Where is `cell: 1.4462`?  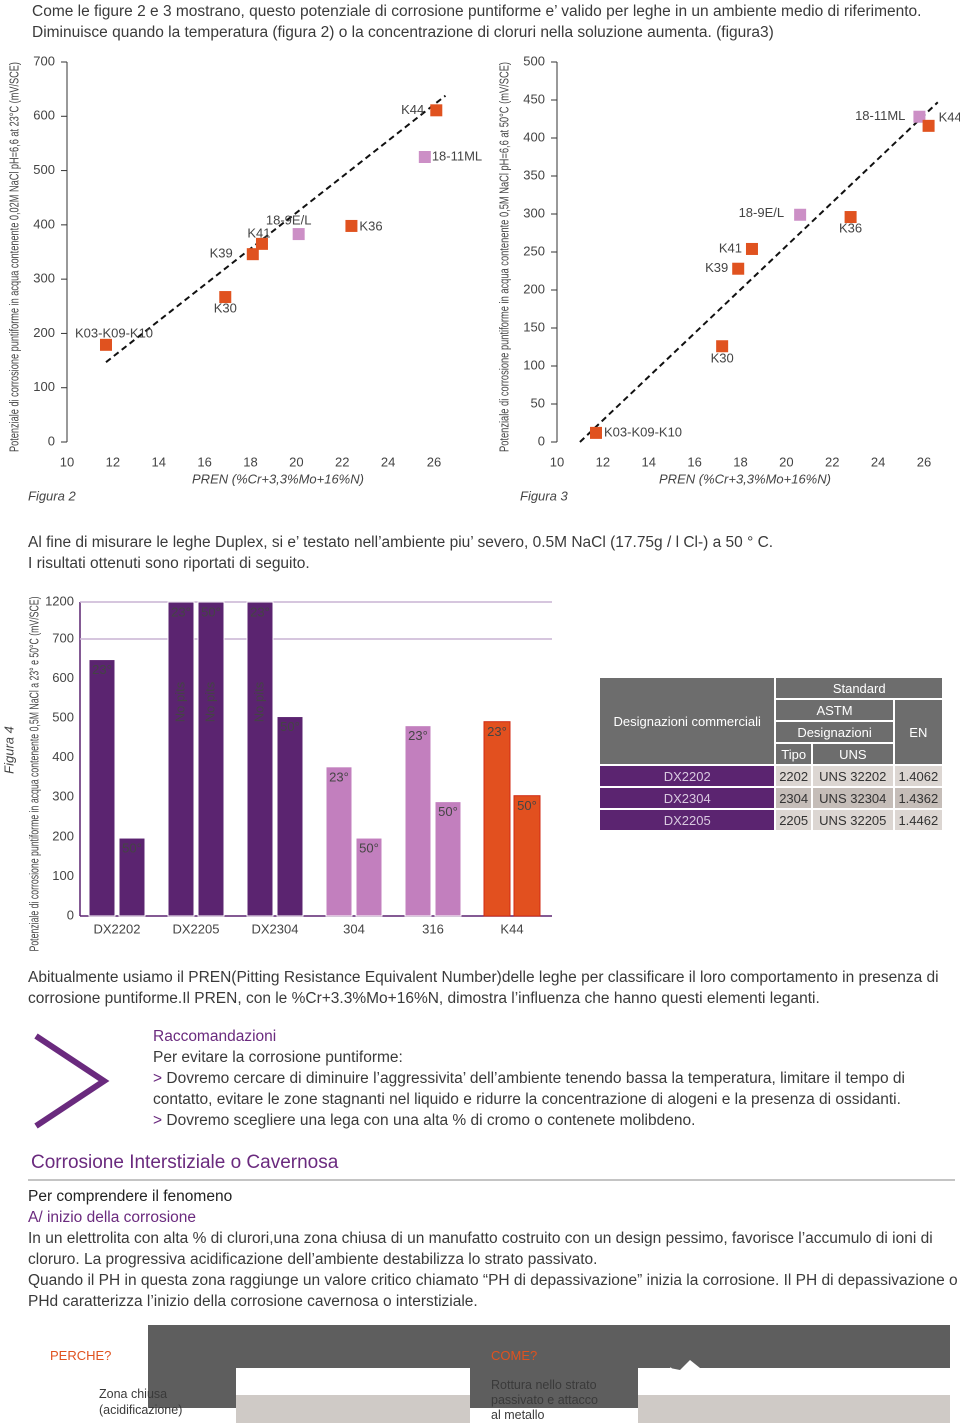 cell: 1.4462 is located at coordinates (918, 820).